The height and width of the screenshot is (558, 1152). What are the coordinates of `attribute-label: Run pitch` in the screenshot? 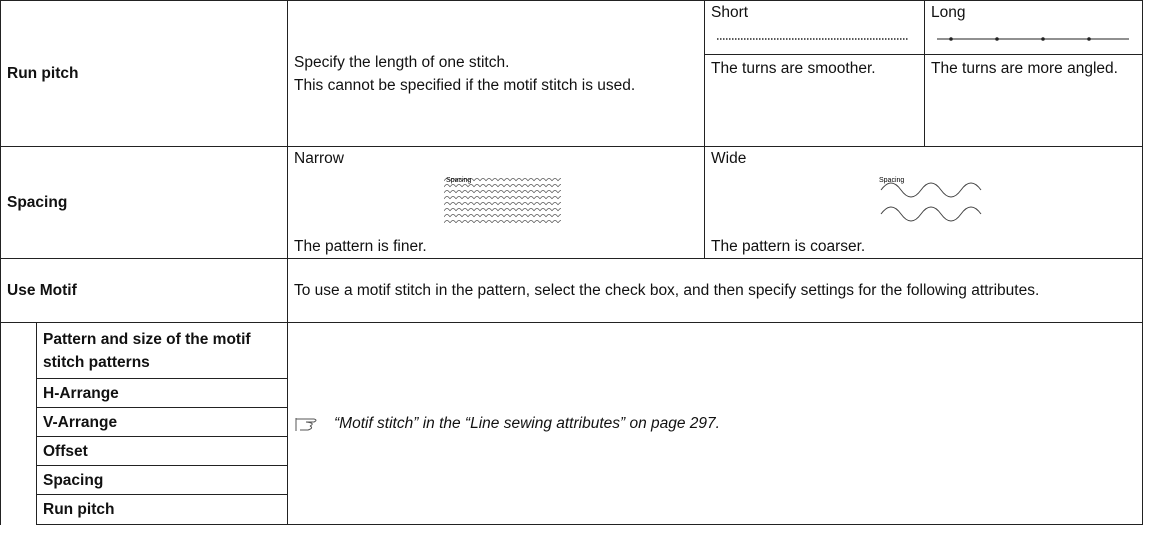 It's located at (162, 509).